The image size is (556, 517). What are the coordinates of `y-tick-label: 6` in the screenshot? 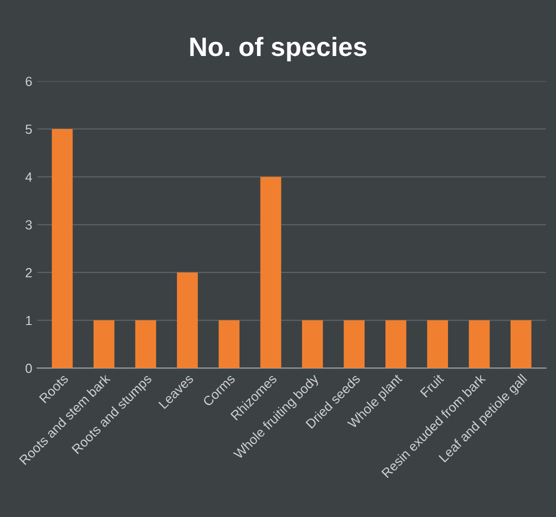 It's located at (29, 81).